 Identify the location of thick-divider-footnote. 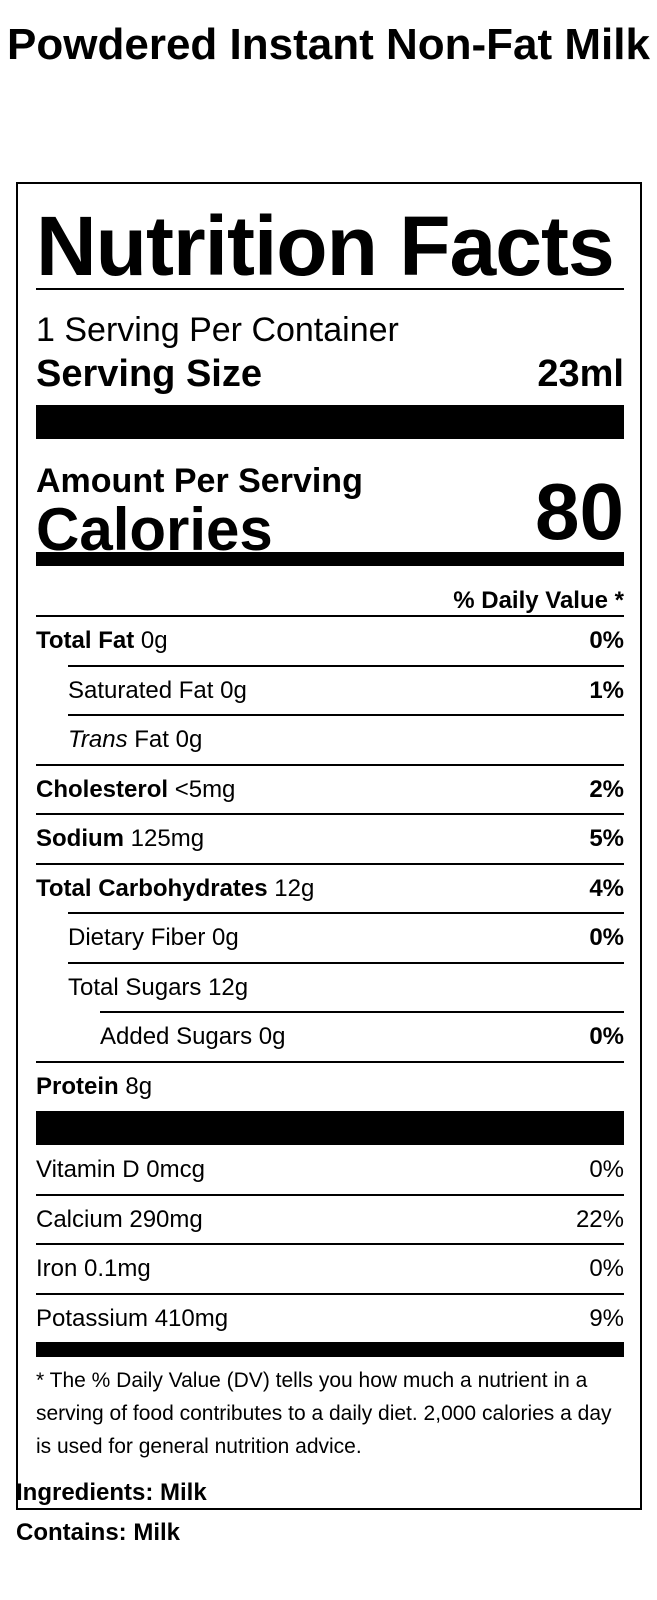
(330, 1349).